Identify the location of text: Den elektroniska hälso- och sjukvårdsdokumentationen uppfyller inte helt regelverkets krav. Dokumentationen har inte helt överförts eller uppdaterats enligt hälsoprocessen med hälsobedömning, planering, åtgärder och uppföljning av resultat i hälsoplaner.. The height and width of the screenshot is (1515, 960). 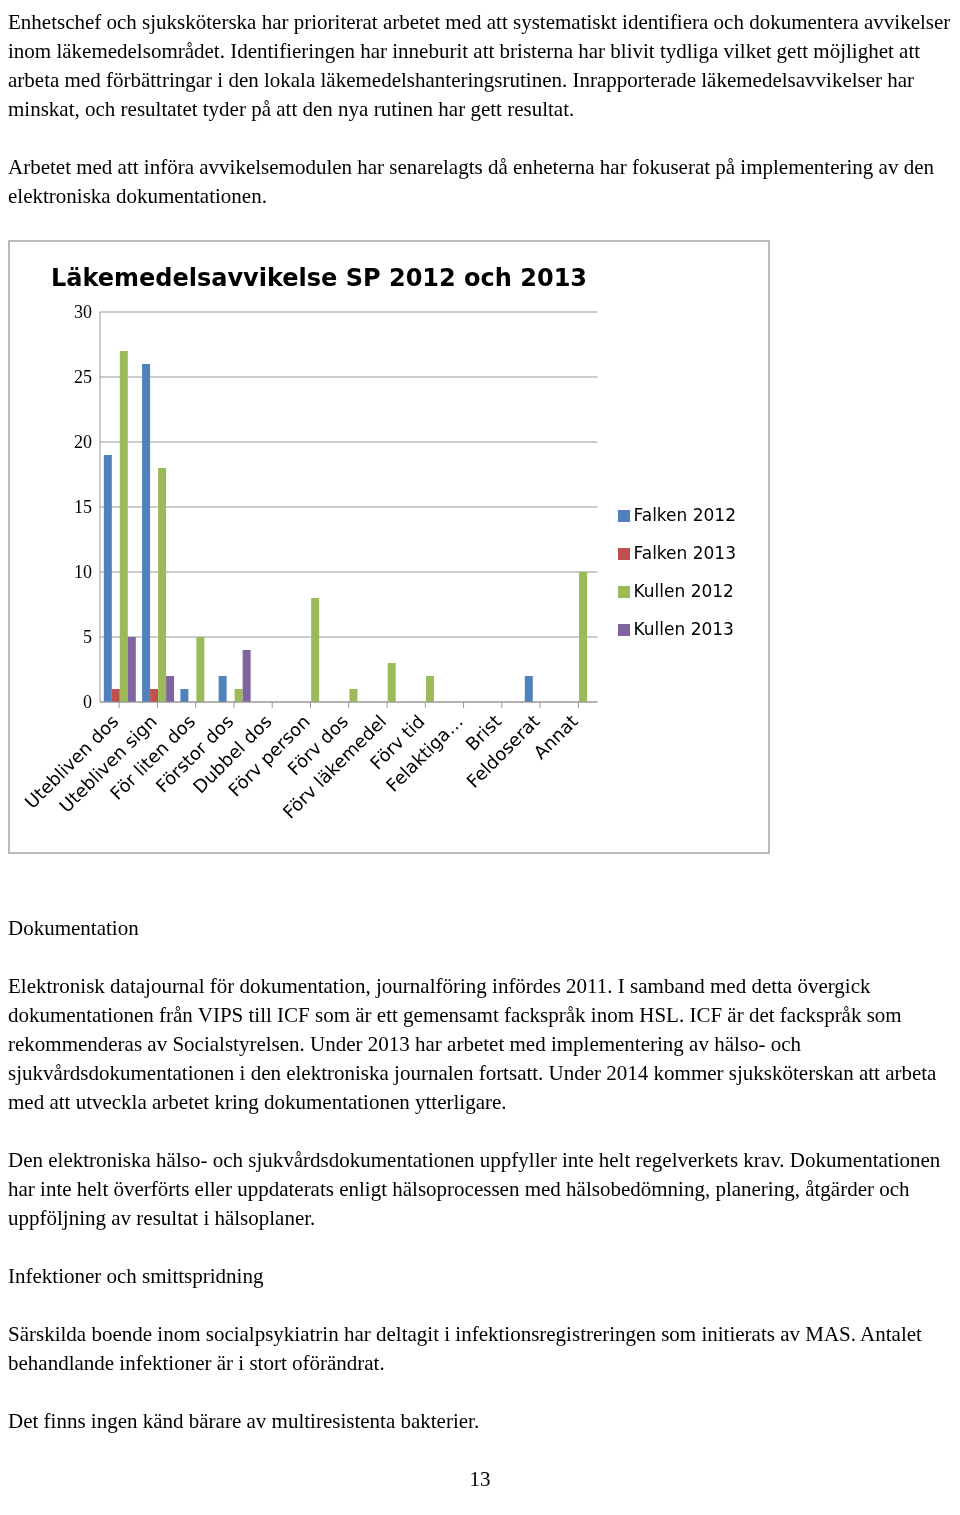
(475, 1189).